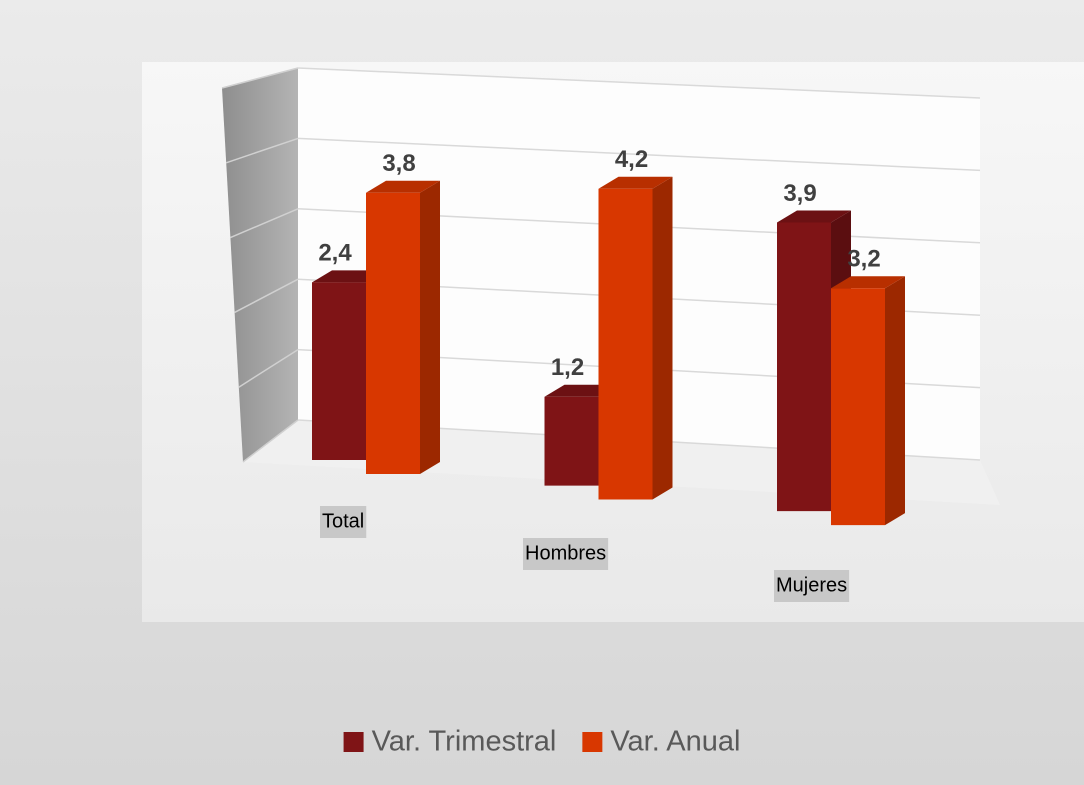  What do you see at coordinates (335, 253) in the screenshot?
I see `data-label: 2,4` at bounding box center [335, 253].